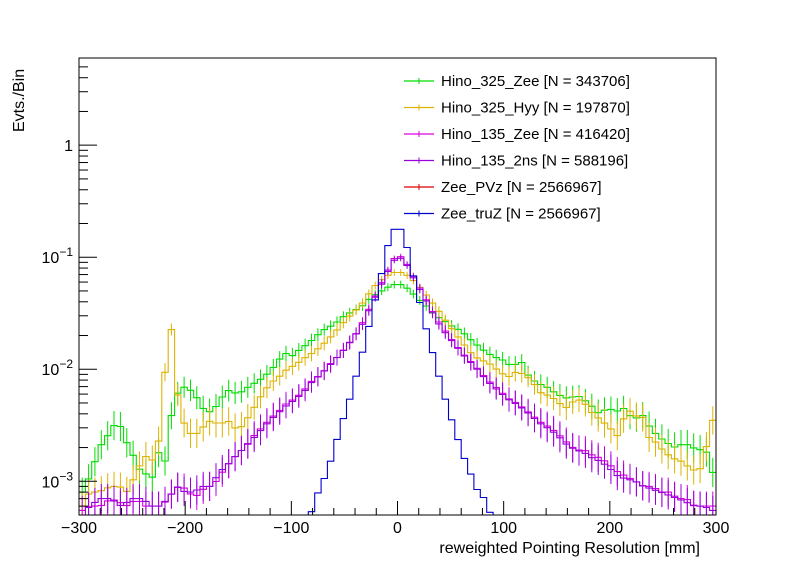  I want to click on x-tick-label: −200, so click(185, 528).